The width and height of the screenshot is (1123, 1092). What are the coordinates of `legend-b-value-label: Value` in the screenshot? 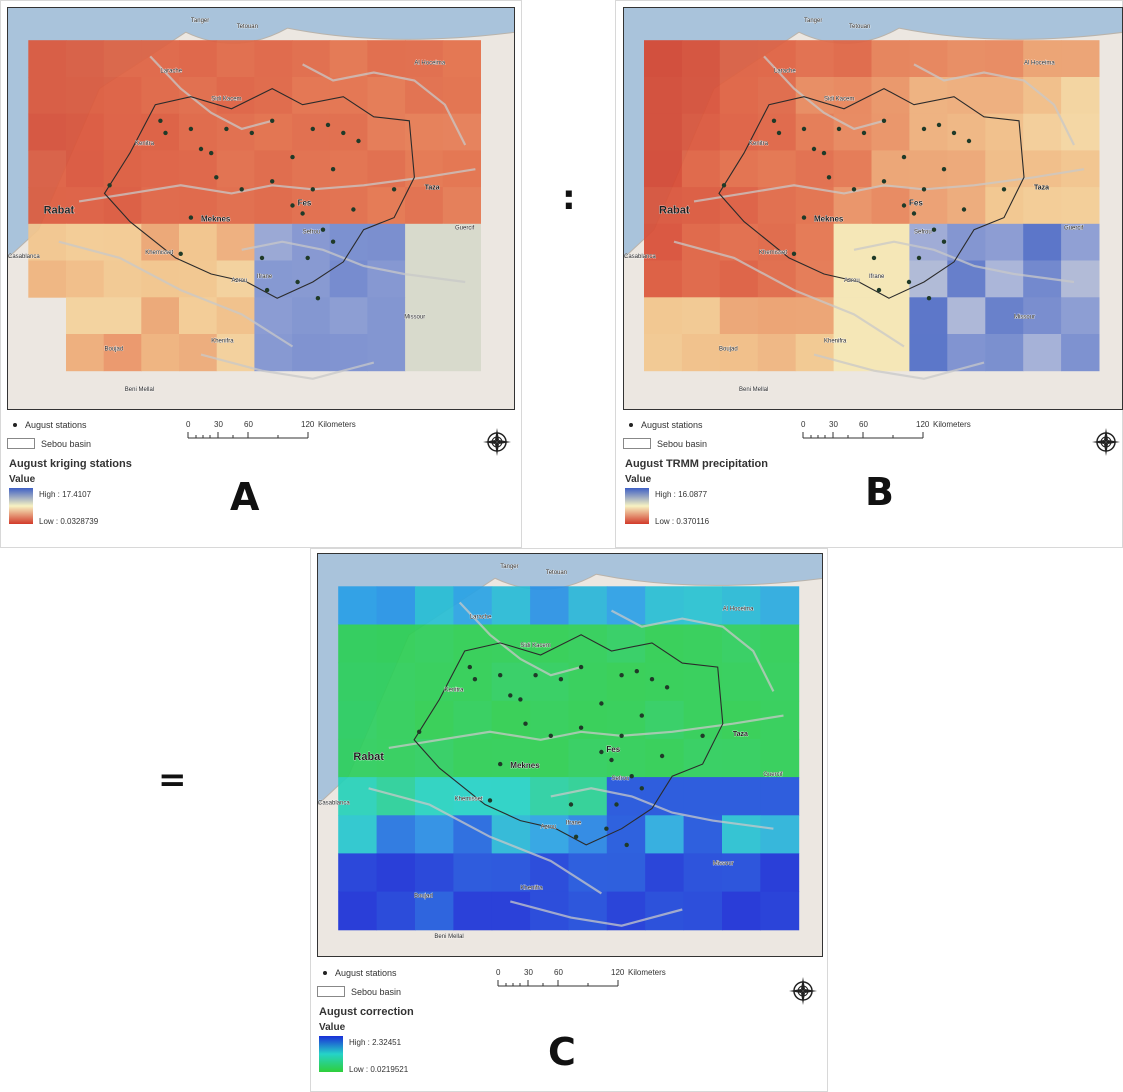 It's located at (638, 479).